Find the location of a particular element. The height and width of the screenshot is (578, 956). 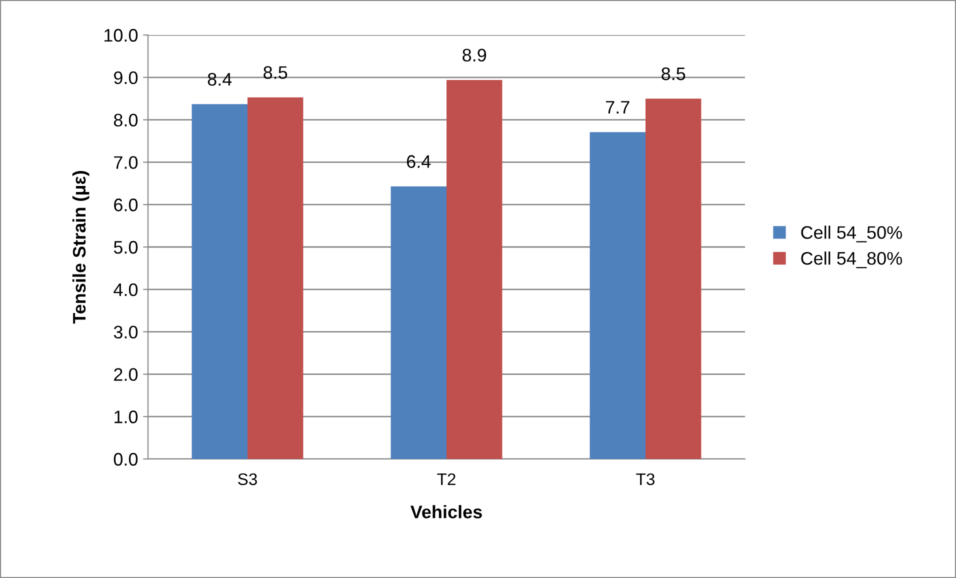

y-tick-label: 2.0 is located at coordinates (126, 374).